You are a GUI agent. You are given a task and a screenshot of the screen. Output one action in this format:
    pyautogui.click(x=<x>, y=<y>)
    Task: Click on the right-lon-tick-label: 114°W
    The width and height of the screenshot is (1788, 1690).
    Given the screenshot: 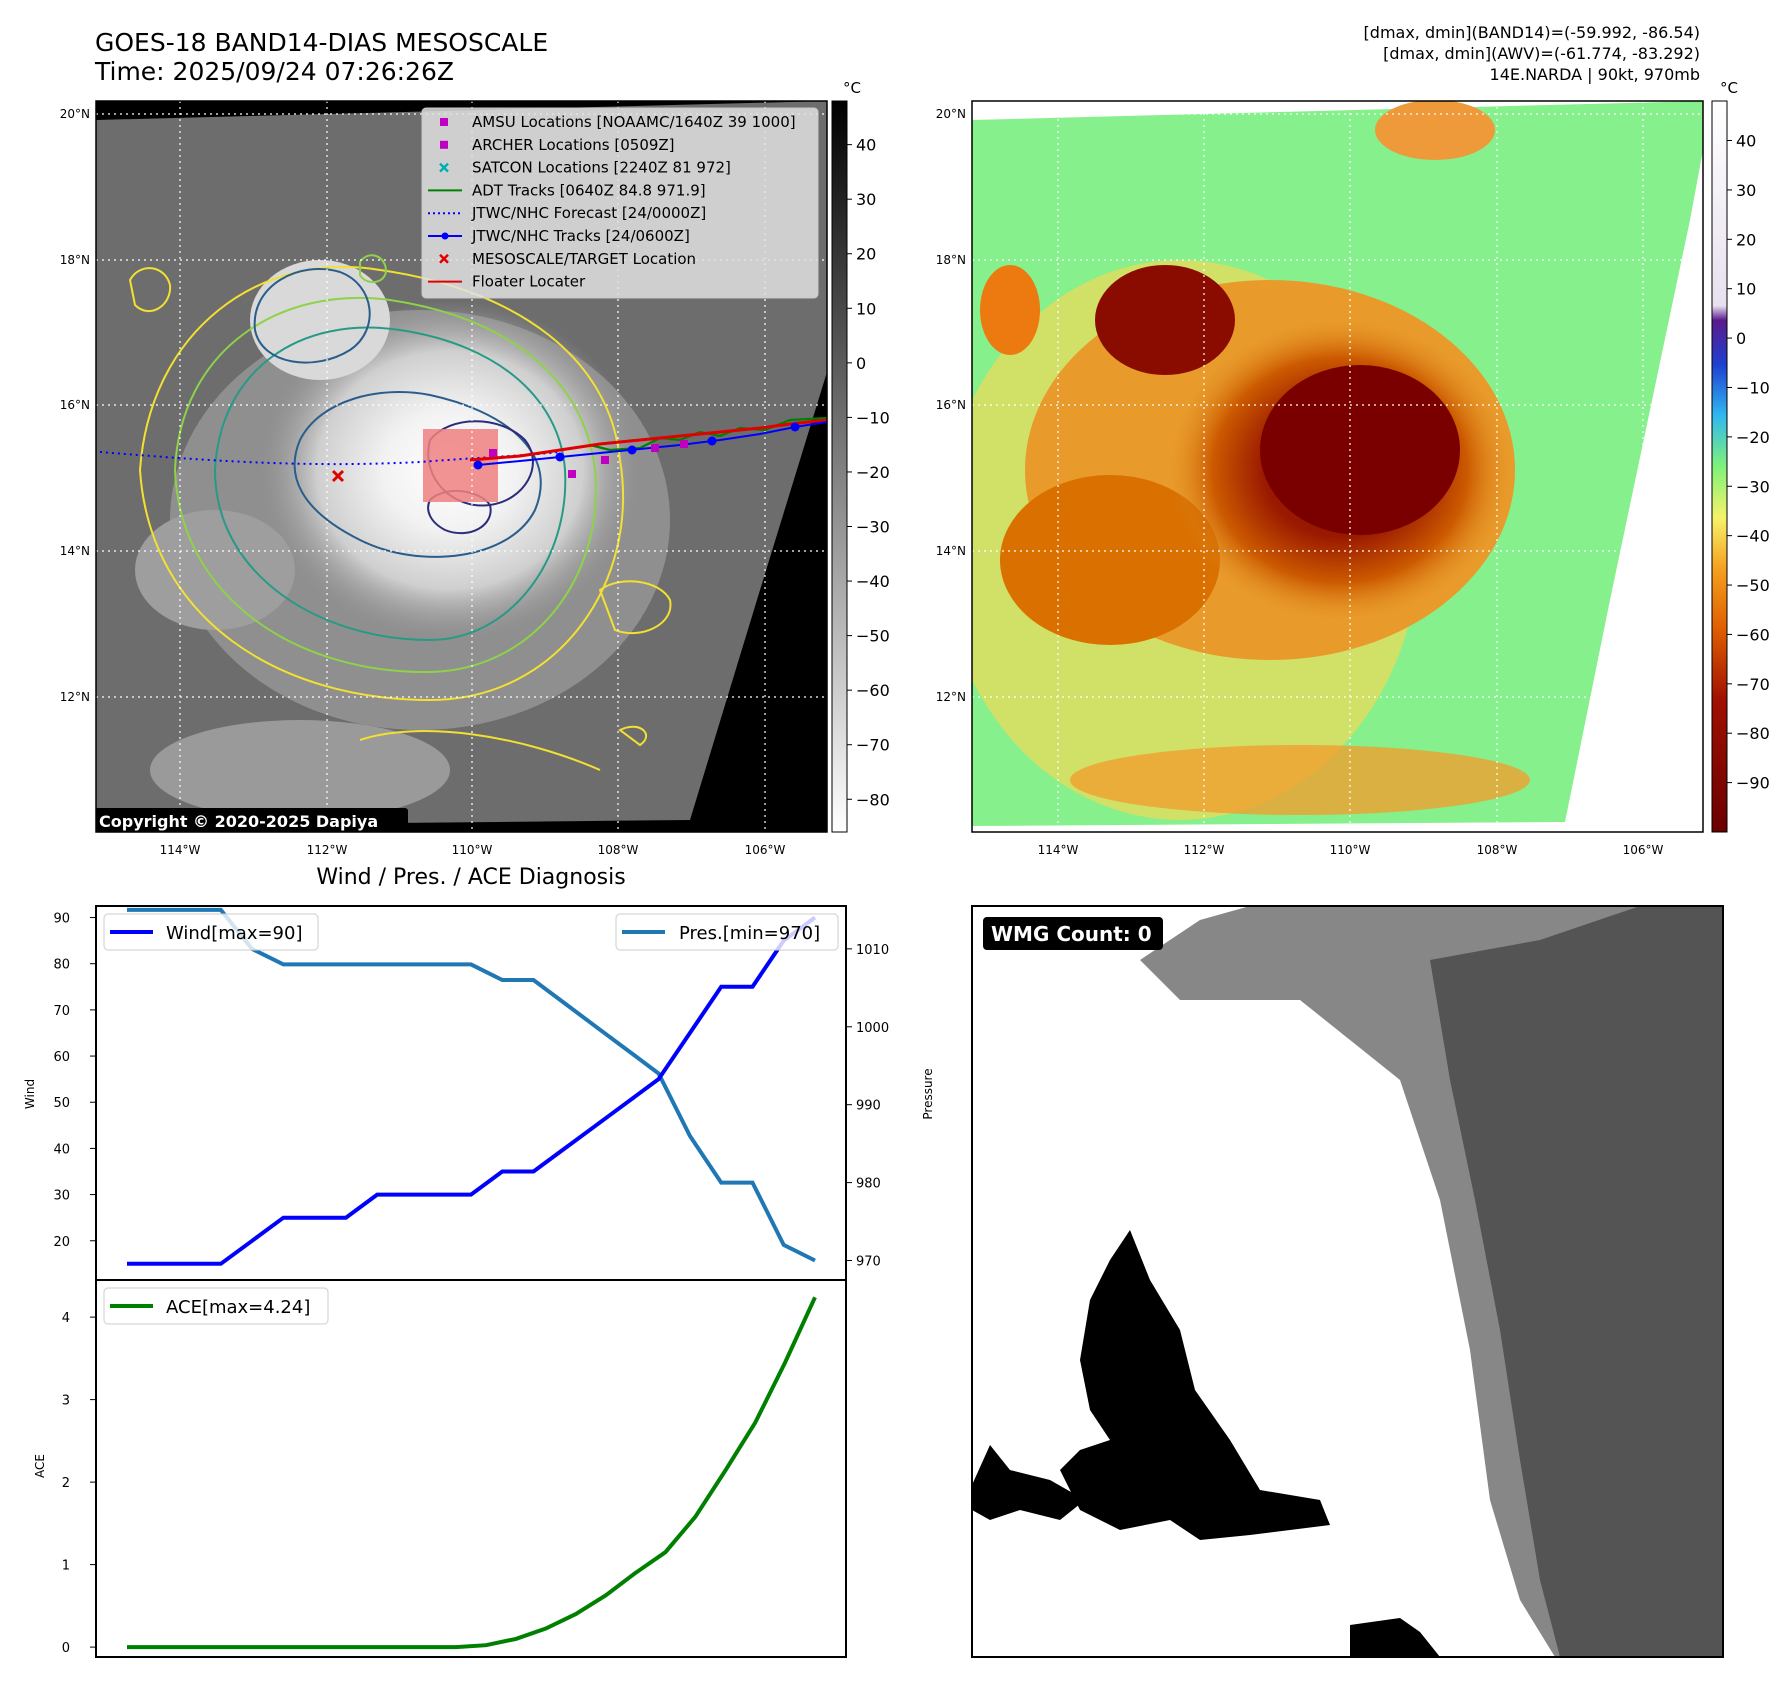 What is the action you would take?
    pyautogui.click(x=1058, y=850)
    